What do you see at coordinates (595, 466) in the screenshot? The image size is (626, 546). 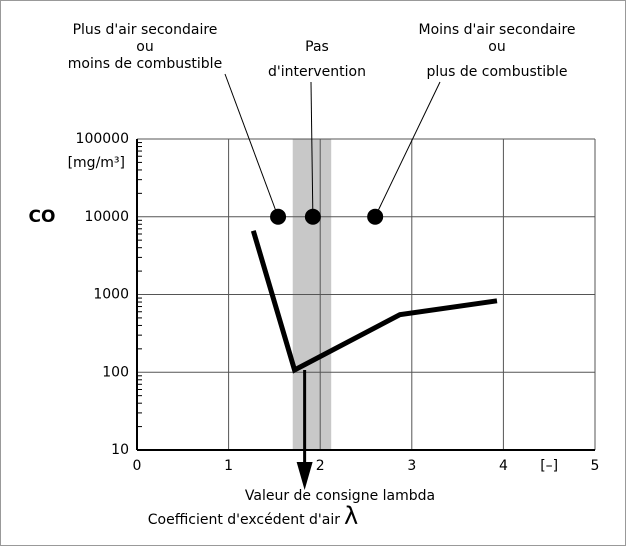 I see `x-tick-label: 5` at bounding box center [595, 466].